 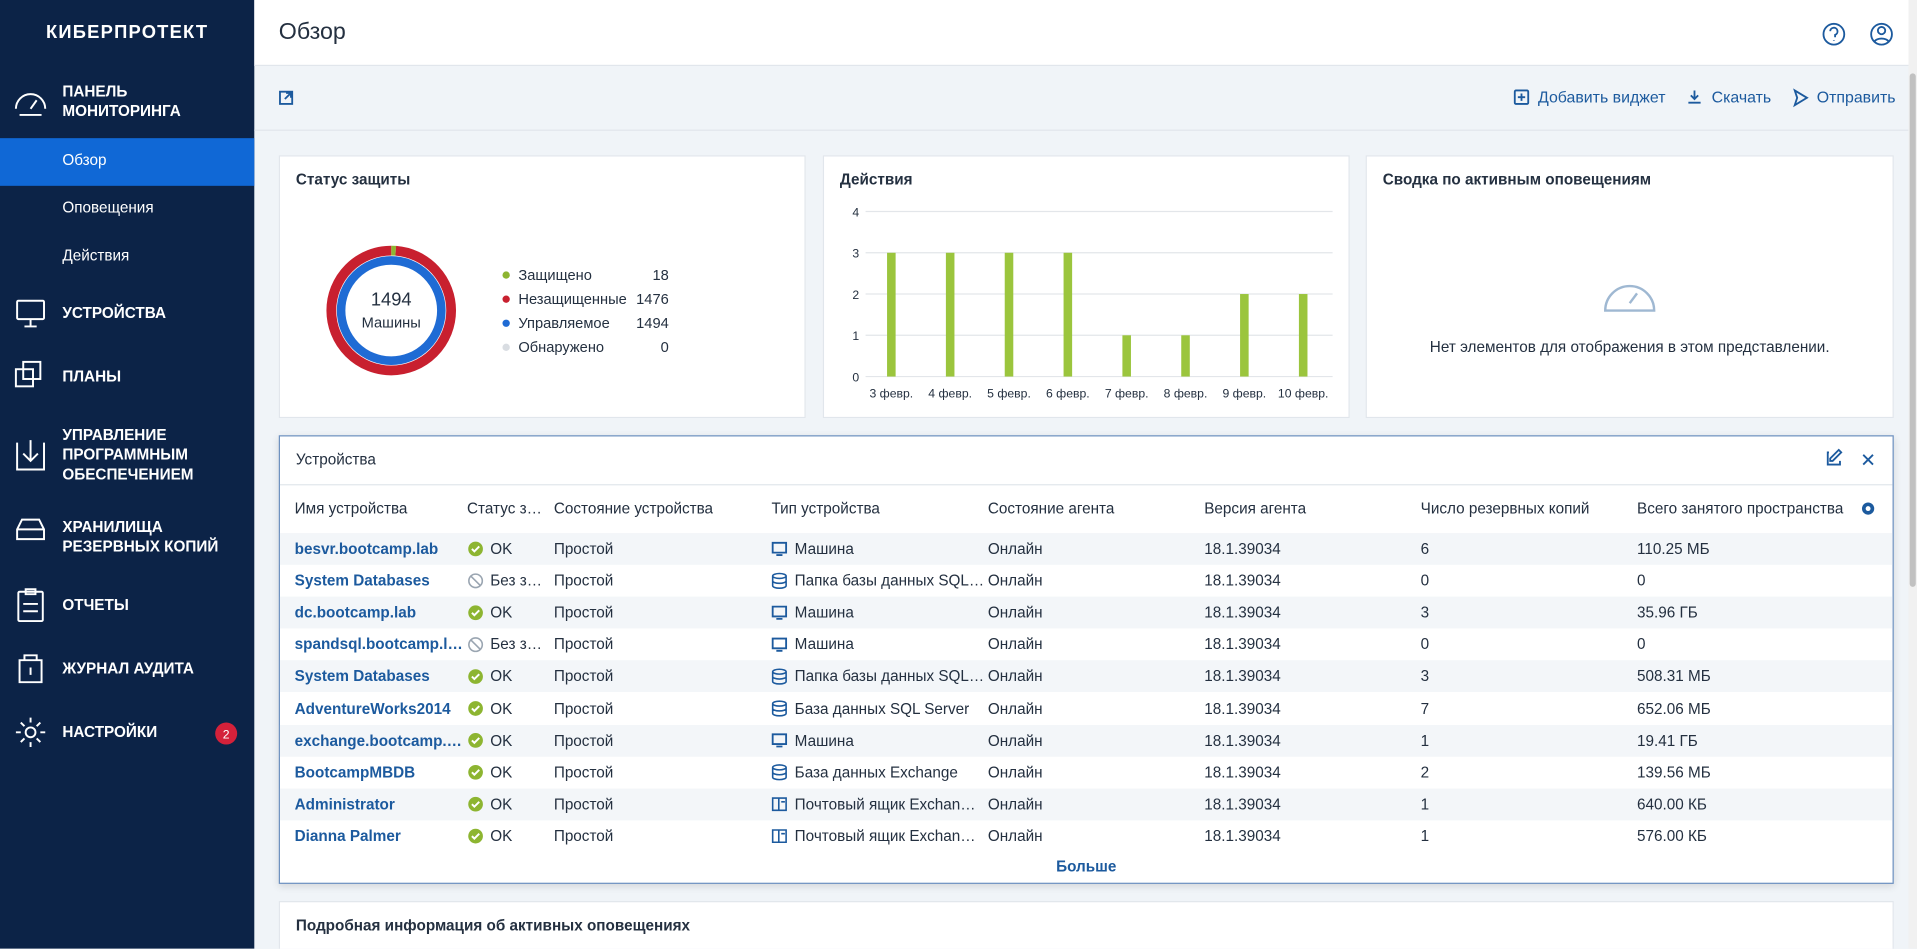 What do you see at coordinates (824, 740) in the screenshot?
I see `cell: Машина` at bounding box center [824, 740].